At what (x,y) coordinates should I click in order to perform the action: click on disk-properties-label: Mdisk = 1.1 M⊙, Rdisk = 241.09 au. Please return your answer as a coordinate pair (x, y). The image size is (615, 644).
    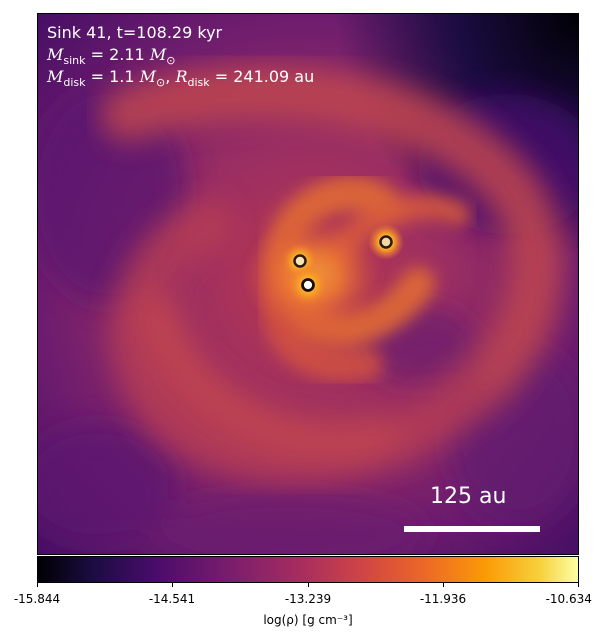
    Looking at the image, I should click on (181, 78).